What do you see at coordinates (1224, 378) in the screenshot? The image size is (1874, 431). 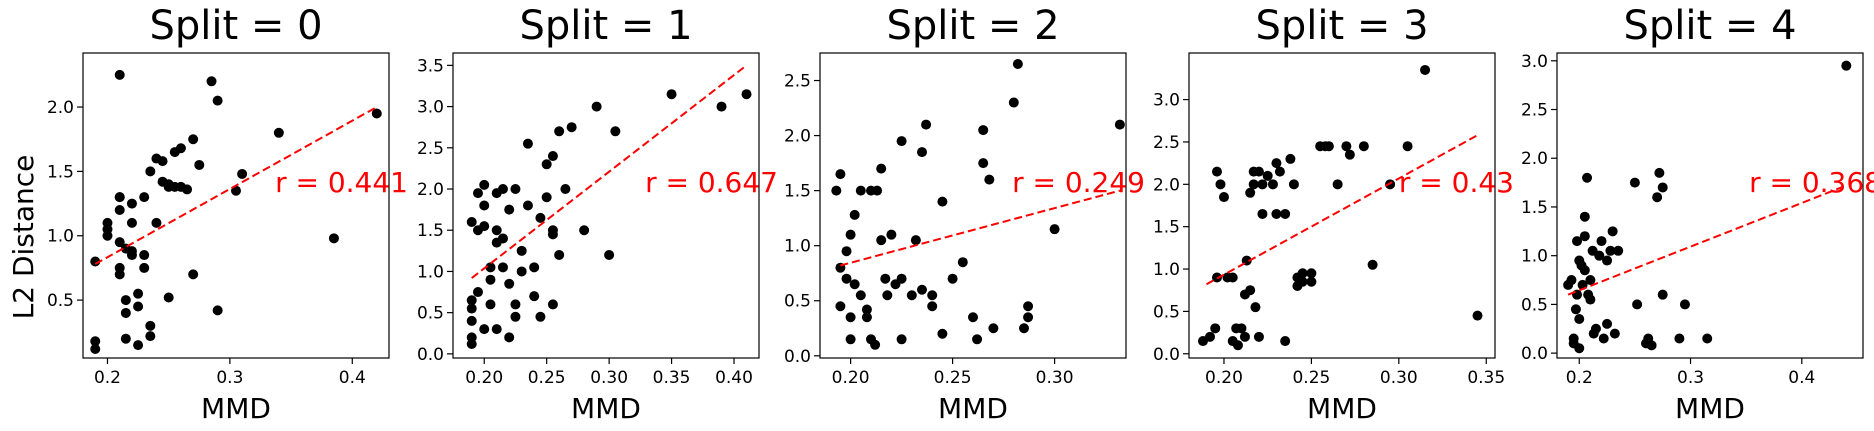 I see `x-tick-label: 0.20` at bounding box center [1224, 378].